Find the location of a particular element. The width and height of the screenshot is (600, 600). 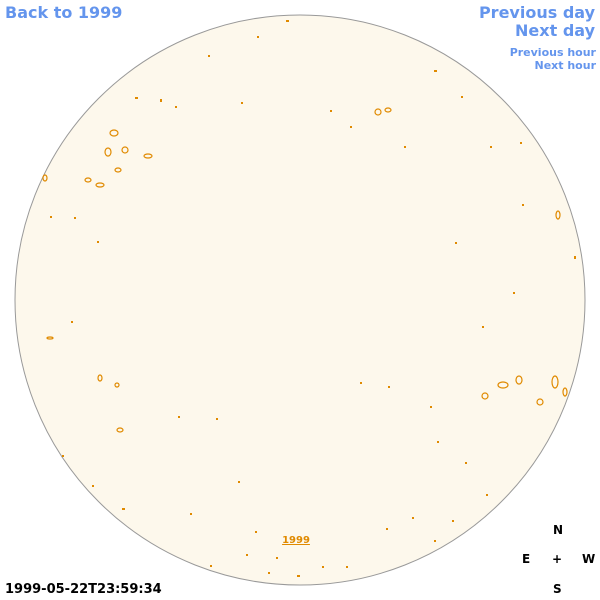

year-link: 1999 is located at coordinates (296, 540).